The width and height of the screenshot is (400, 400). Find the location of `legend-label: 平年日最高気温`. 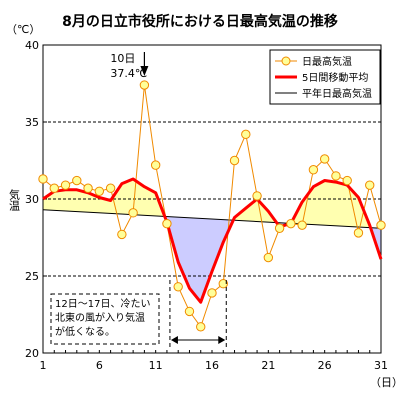

legend-label: 平年日最高気温 is located at coordinates (337, 93).